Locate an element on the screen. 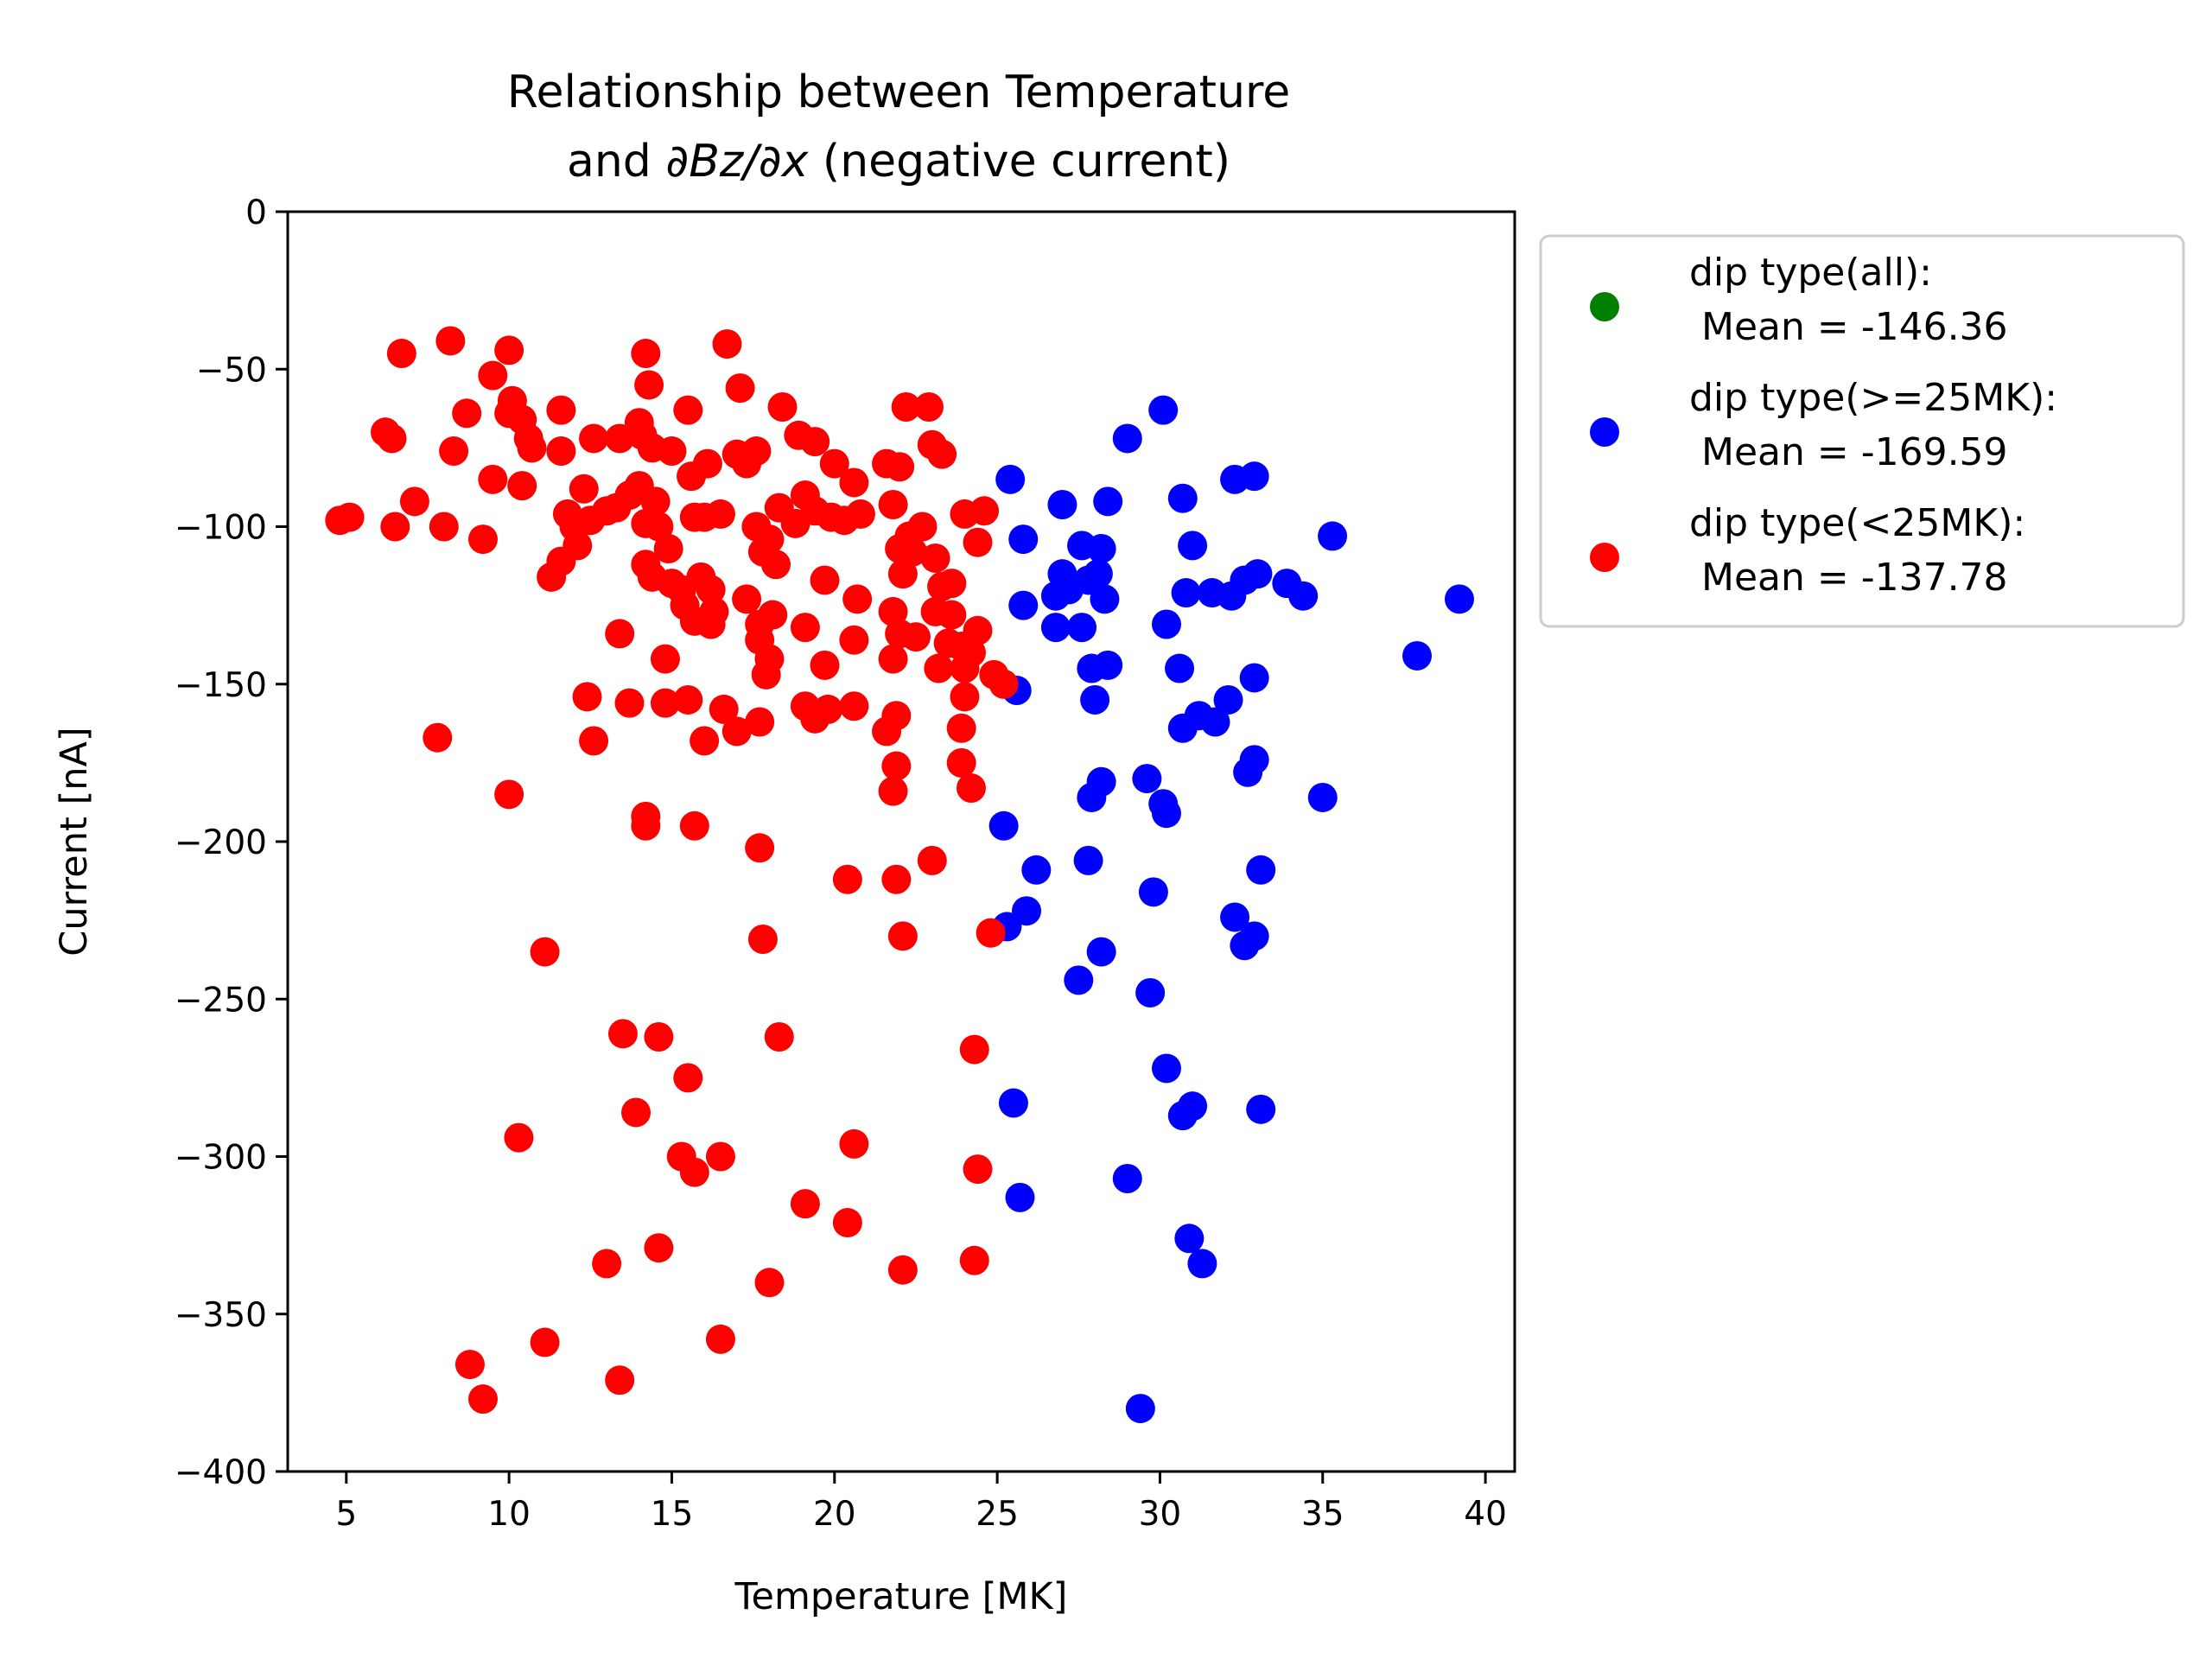 The width and height of the screenshot is (2212, 1659). x-tick-label: 10 is located at coordinates (509, 1514).